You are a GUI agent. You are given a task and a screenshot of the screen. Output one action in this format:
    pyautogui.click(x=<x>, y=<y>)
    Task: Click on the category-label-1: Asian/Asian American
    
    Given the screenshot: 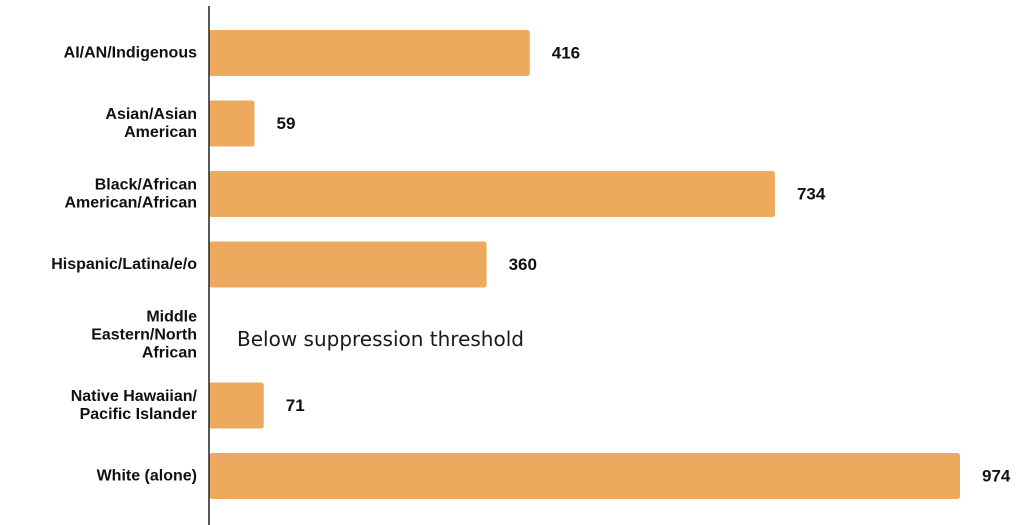 What is the action you would take?
    pyautogui.click(x=151, y=123)
    